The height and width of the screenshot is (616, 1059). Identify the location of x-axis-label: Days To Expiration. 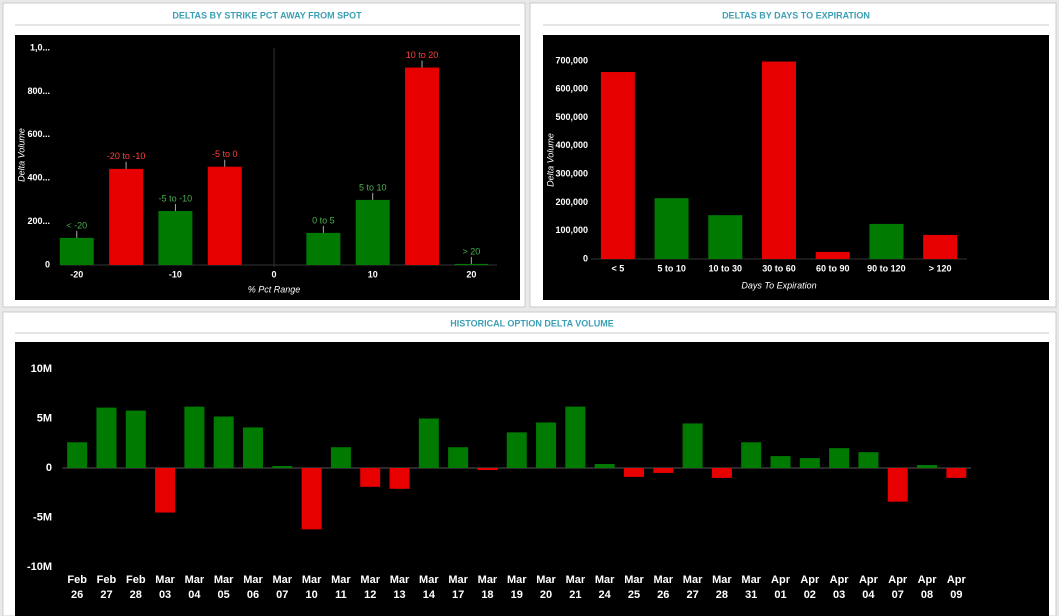
(778, 285).